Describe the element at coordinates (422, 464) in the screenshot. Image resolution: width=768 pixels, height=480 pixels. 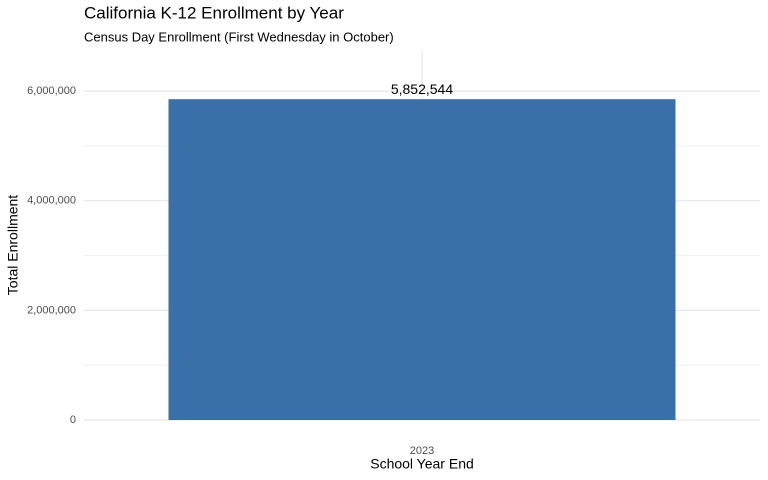
I see `x-axis-title: School Year End` at that location.